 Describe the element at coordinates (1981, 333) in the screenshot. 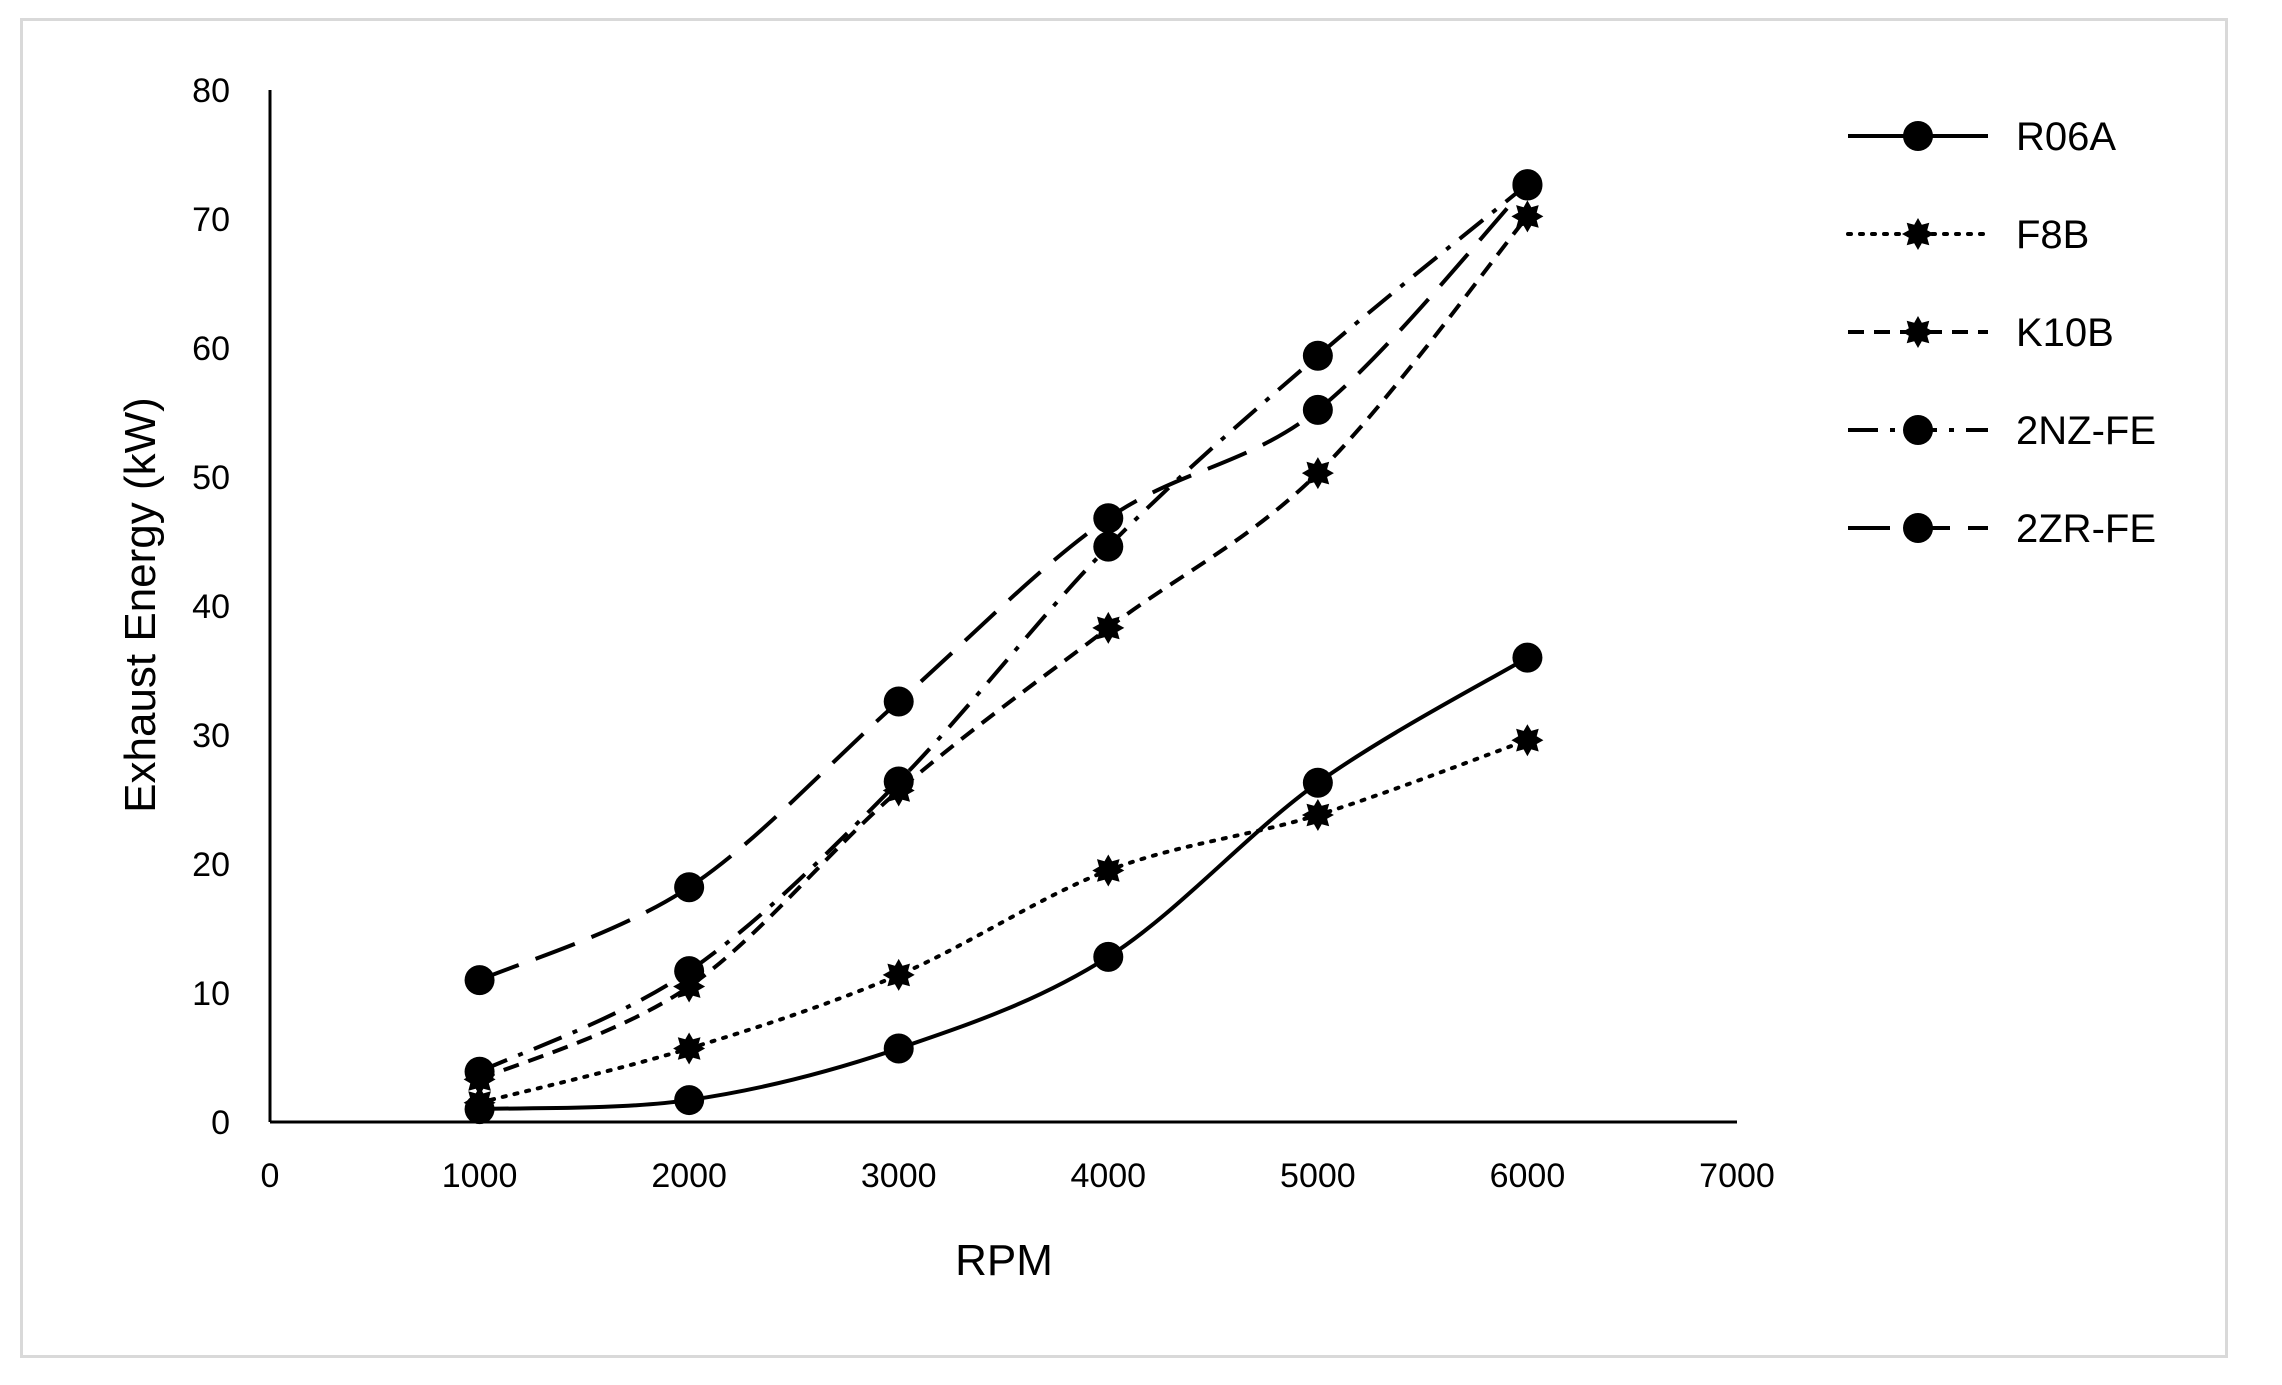

I see `legend-item-k10b: K10B` at that location.